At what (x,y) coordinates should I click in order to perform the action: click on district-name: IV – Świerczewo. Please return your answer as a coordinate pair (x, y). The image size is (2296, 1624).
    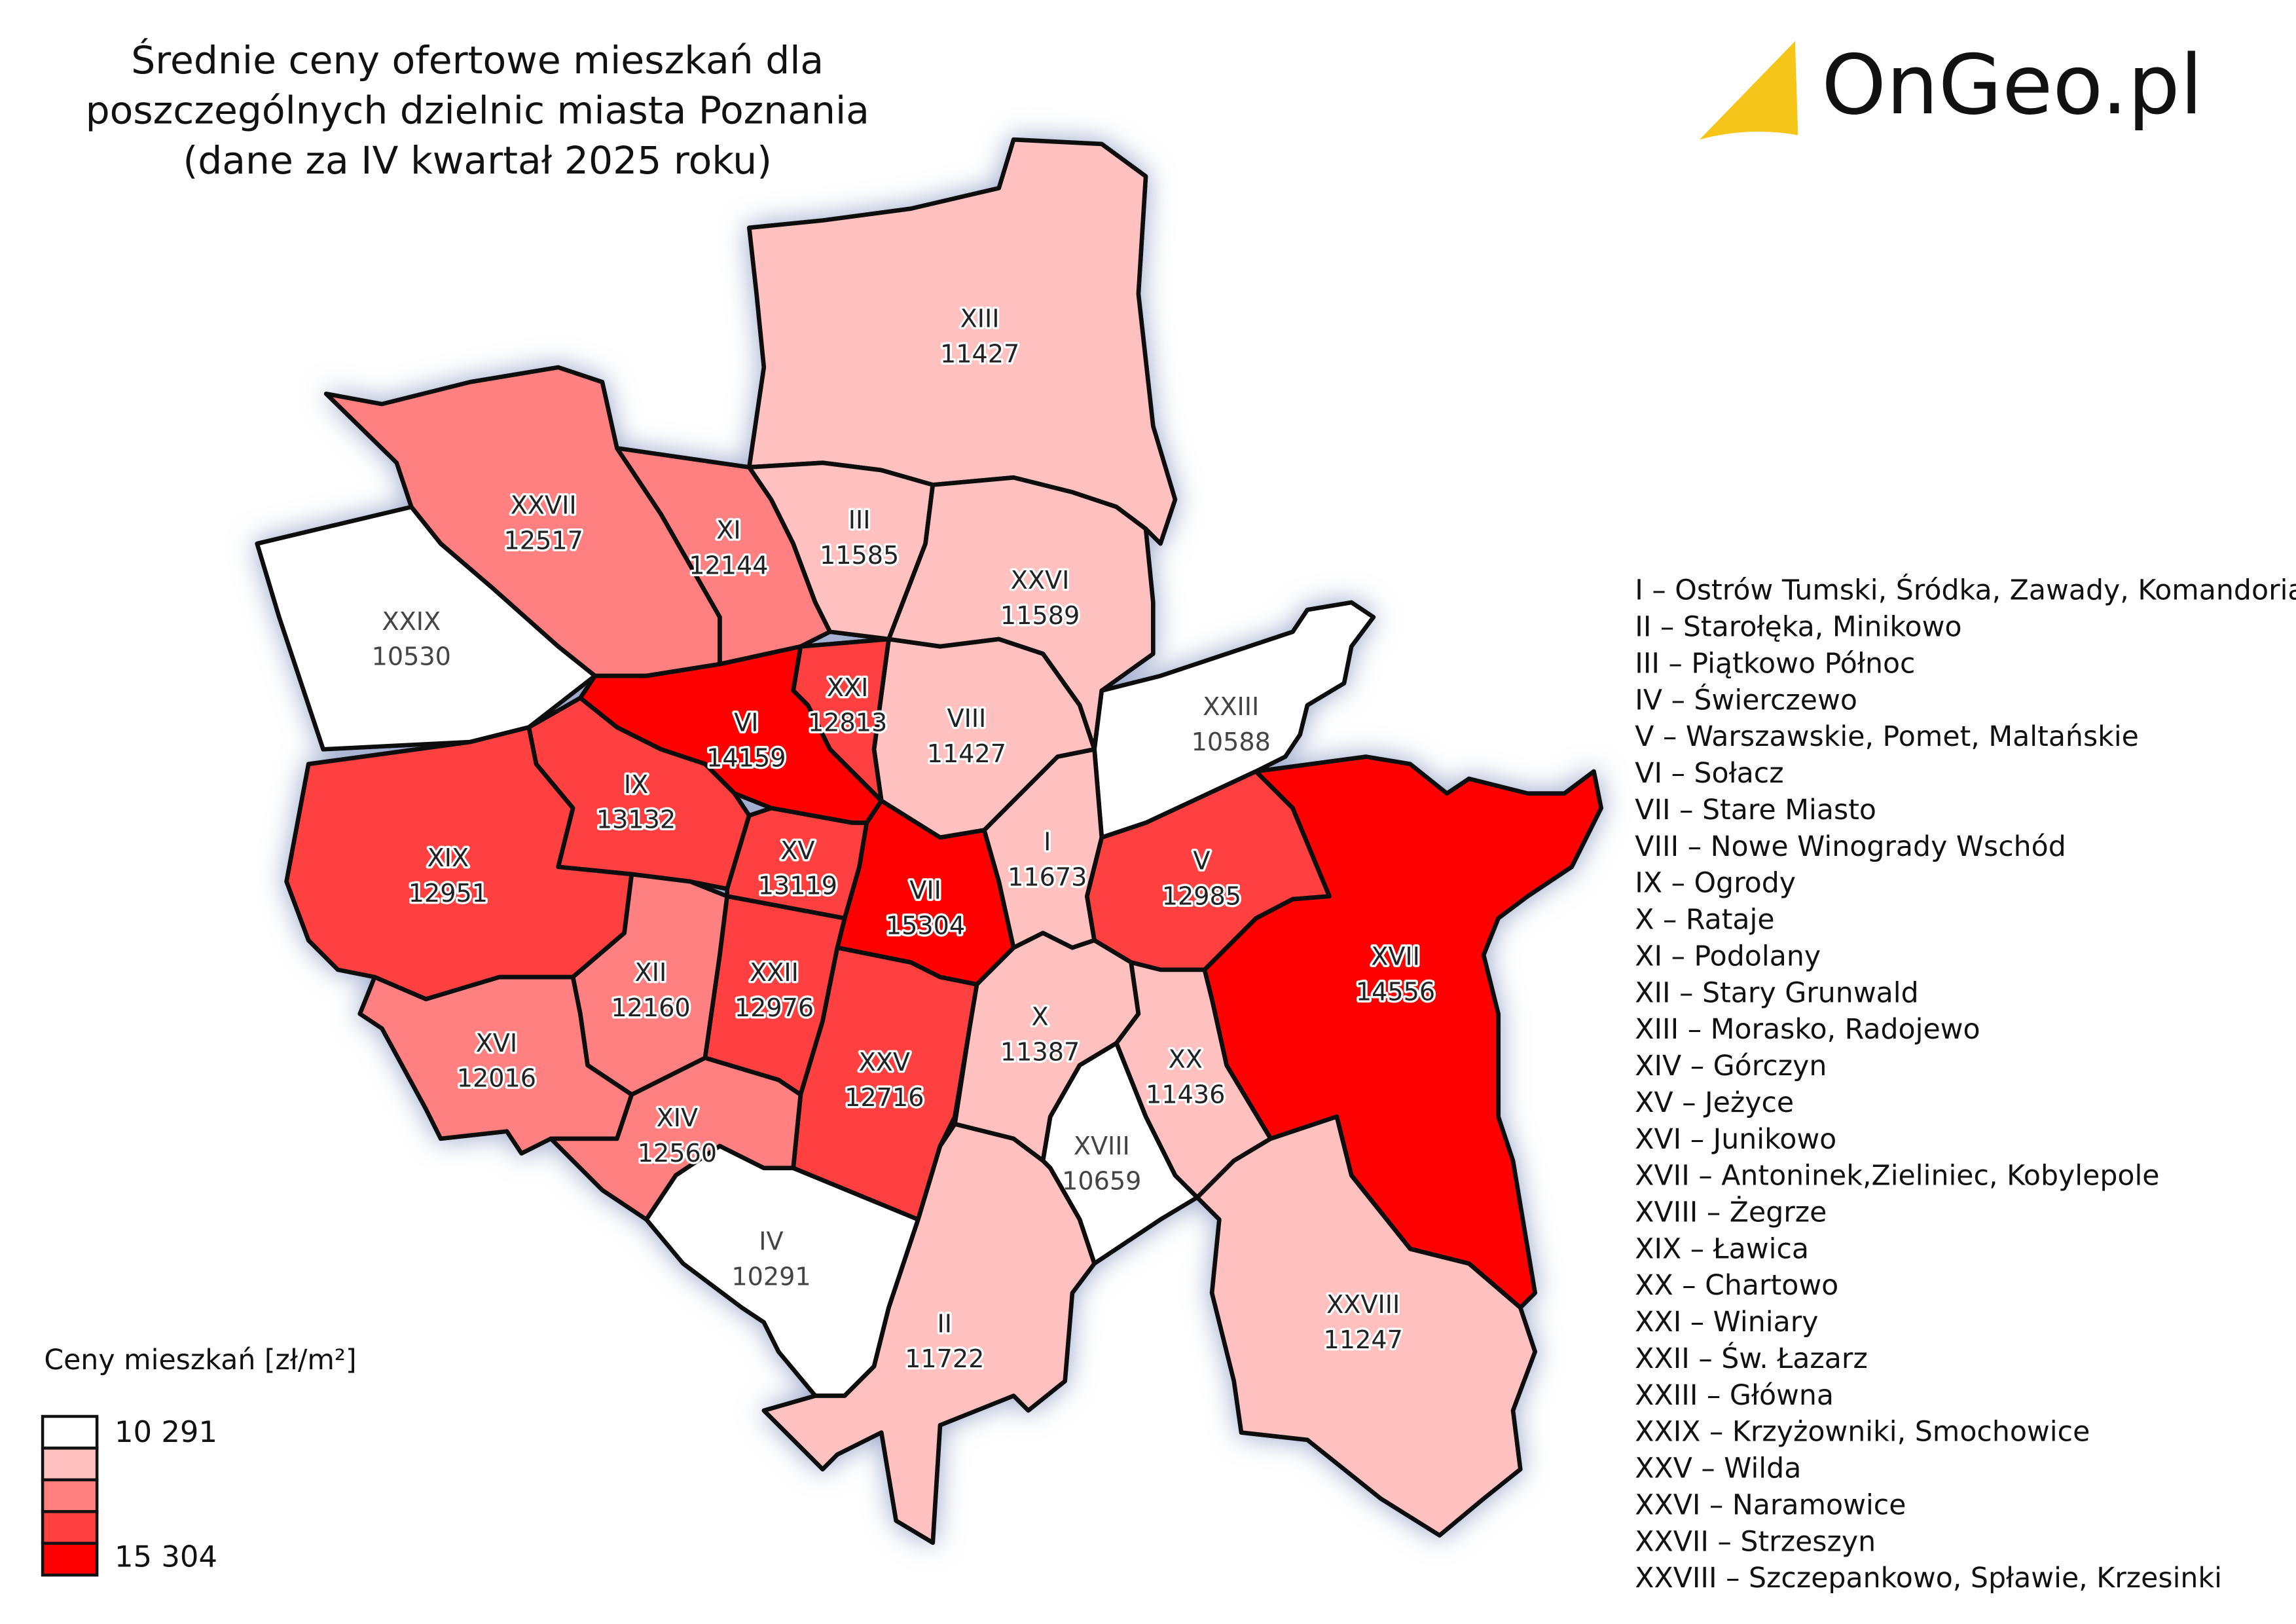
    Looking at the image, I should click on (1746, 699).